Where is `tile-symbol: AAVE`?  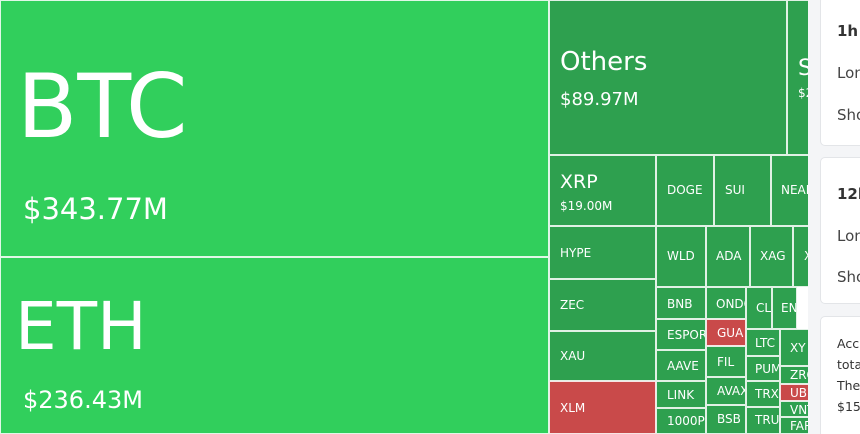
tile-symbol: AAVE is located at coordinates (683, 366).